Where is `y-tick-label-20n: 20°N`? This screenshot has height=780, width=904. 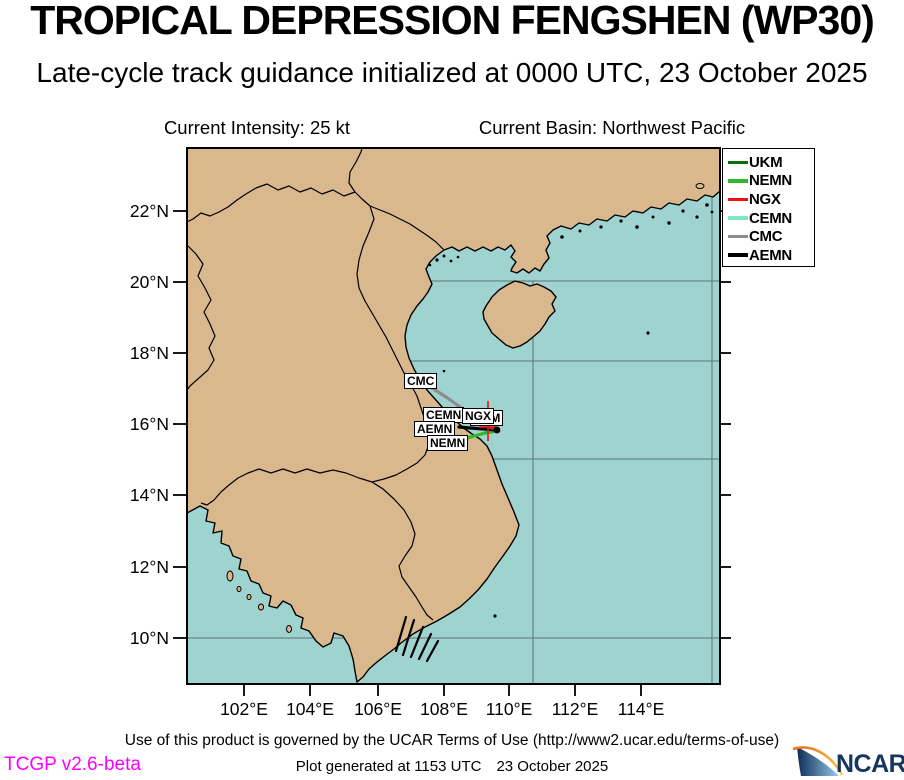 y-tick-label-20n: 20°N is located at coordinates (149, 282).